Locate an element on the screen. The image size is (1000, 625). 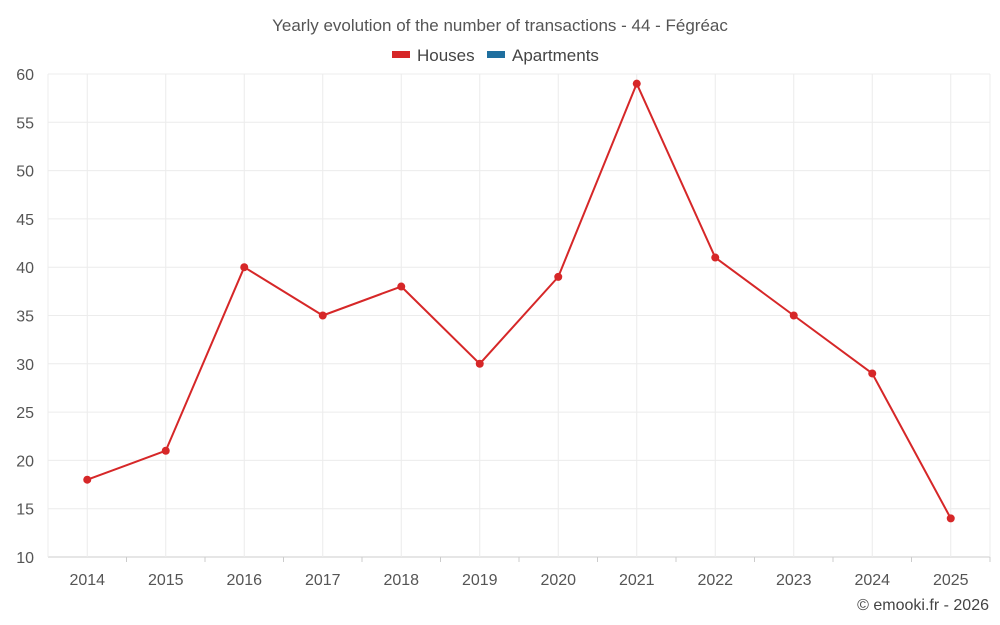
legend-swatch-apartments is located at coordinates (496, 54).